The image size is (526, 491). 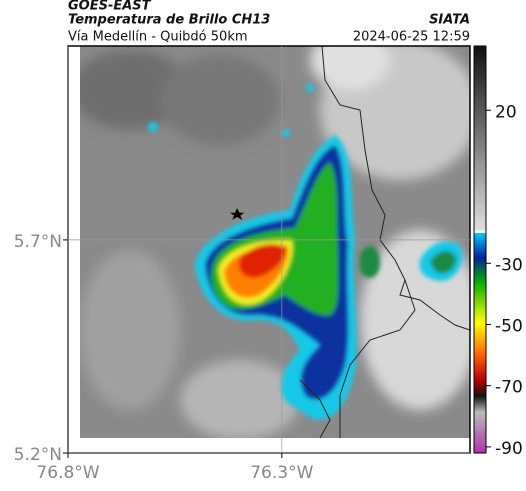 I want to click on colorbar-tick-label: -50, so click(x=509, y=326).